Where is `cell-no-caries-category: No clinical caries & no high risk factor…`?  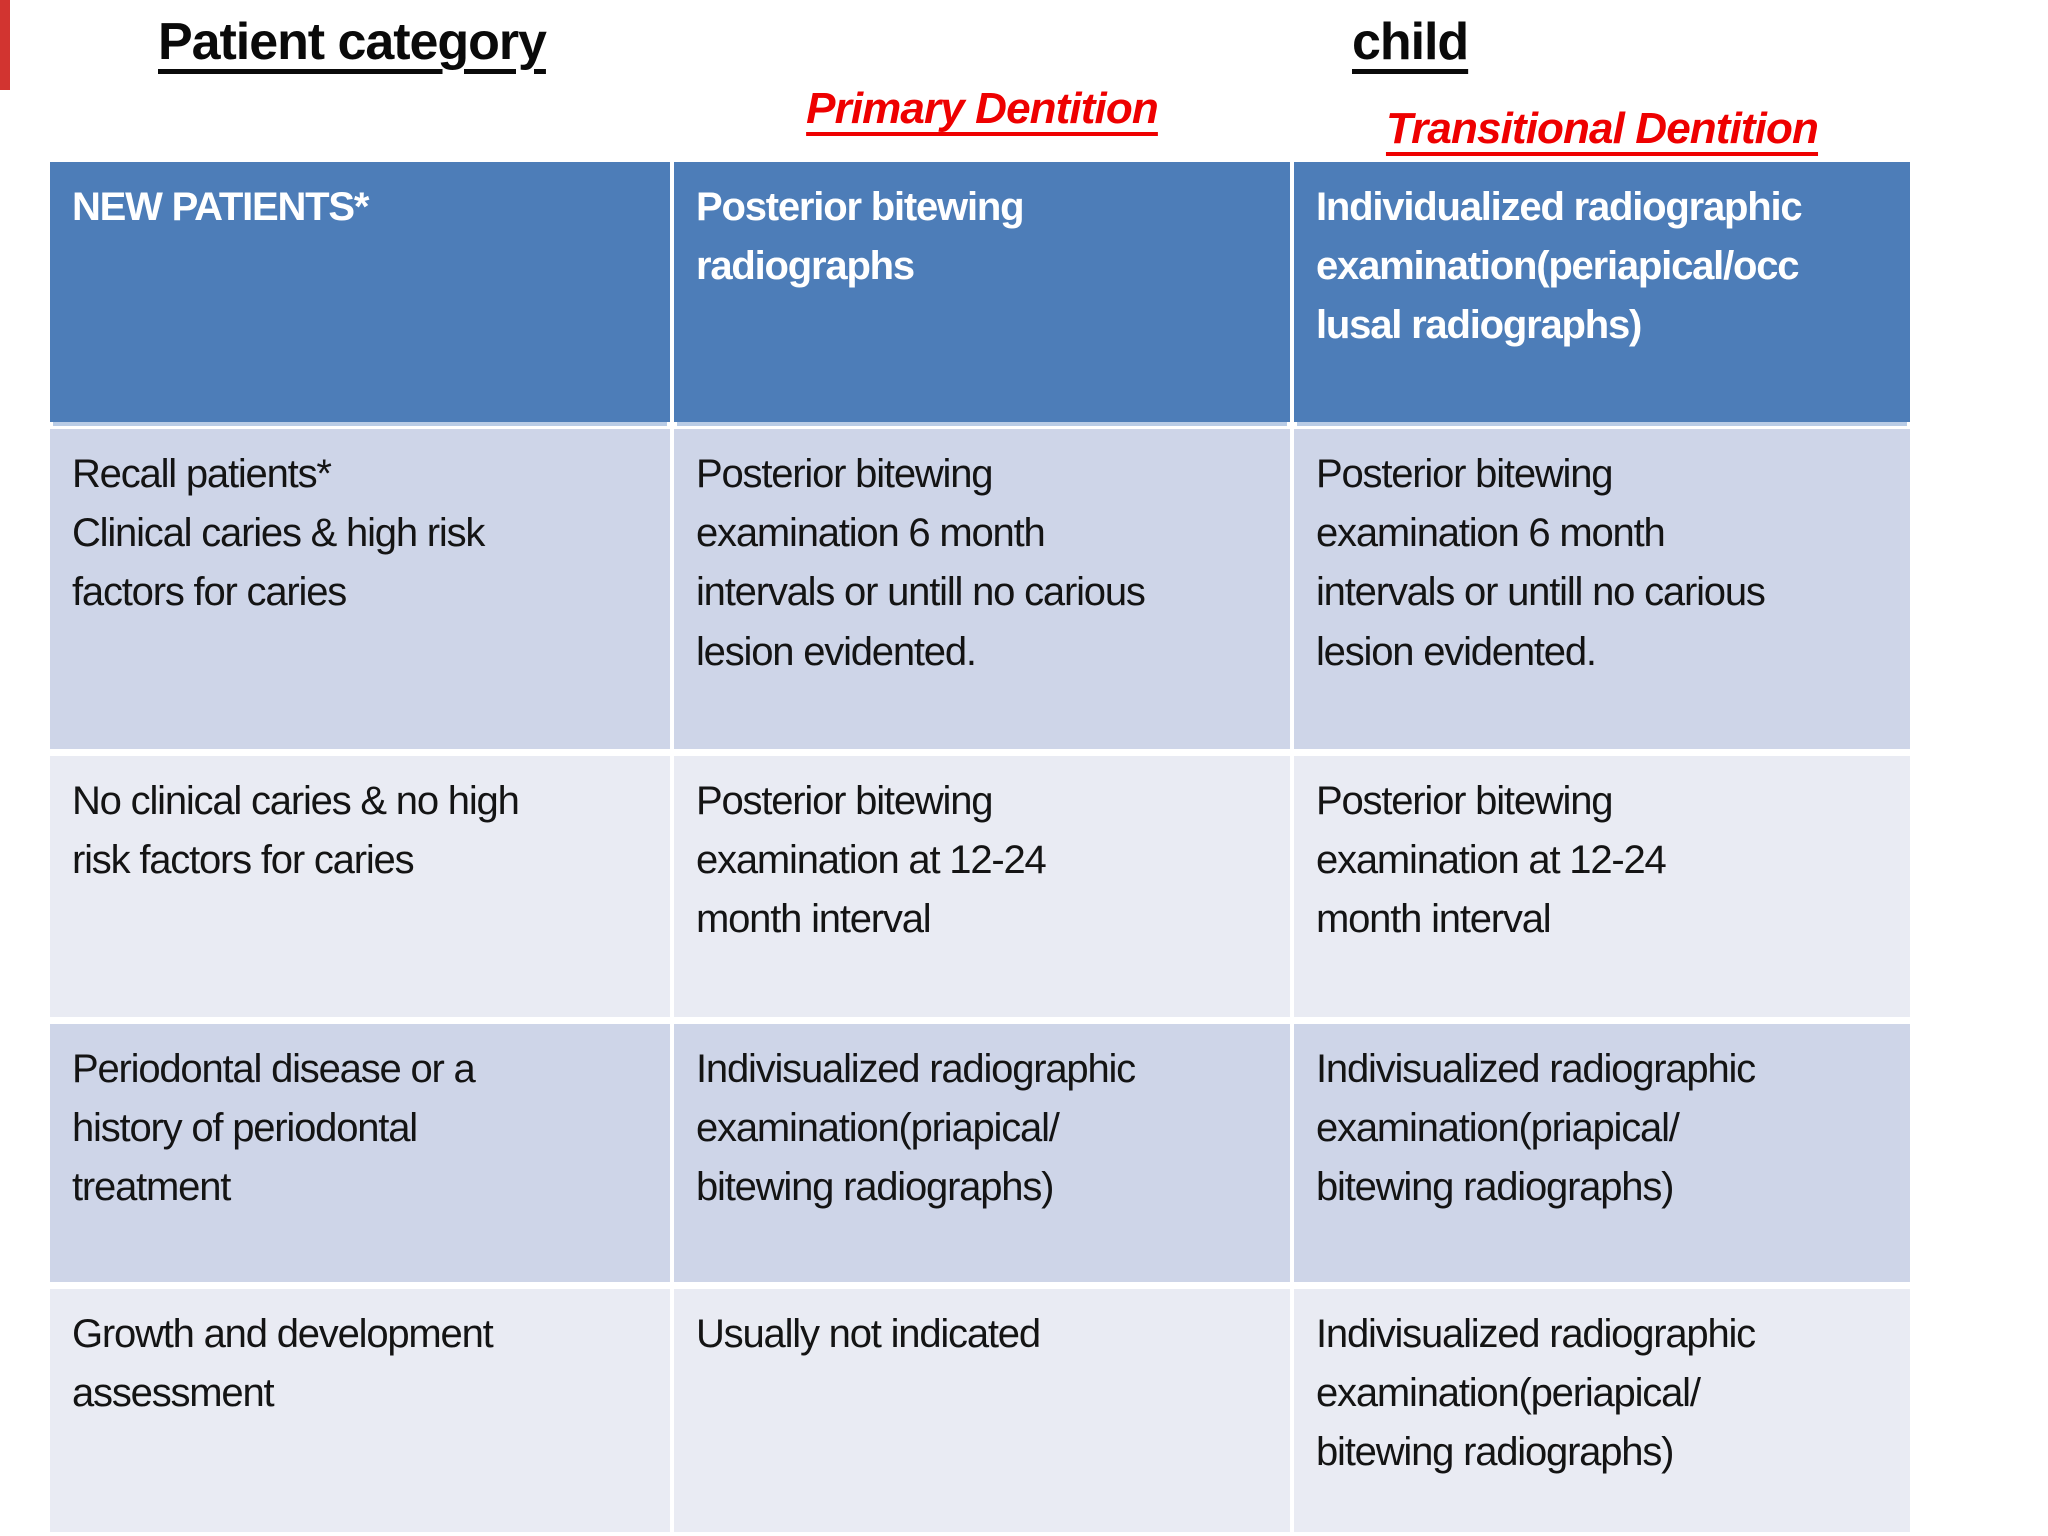
cell-no-caries-category: No clinical caries & no high risk factor… is located at coordinates (360, 886).